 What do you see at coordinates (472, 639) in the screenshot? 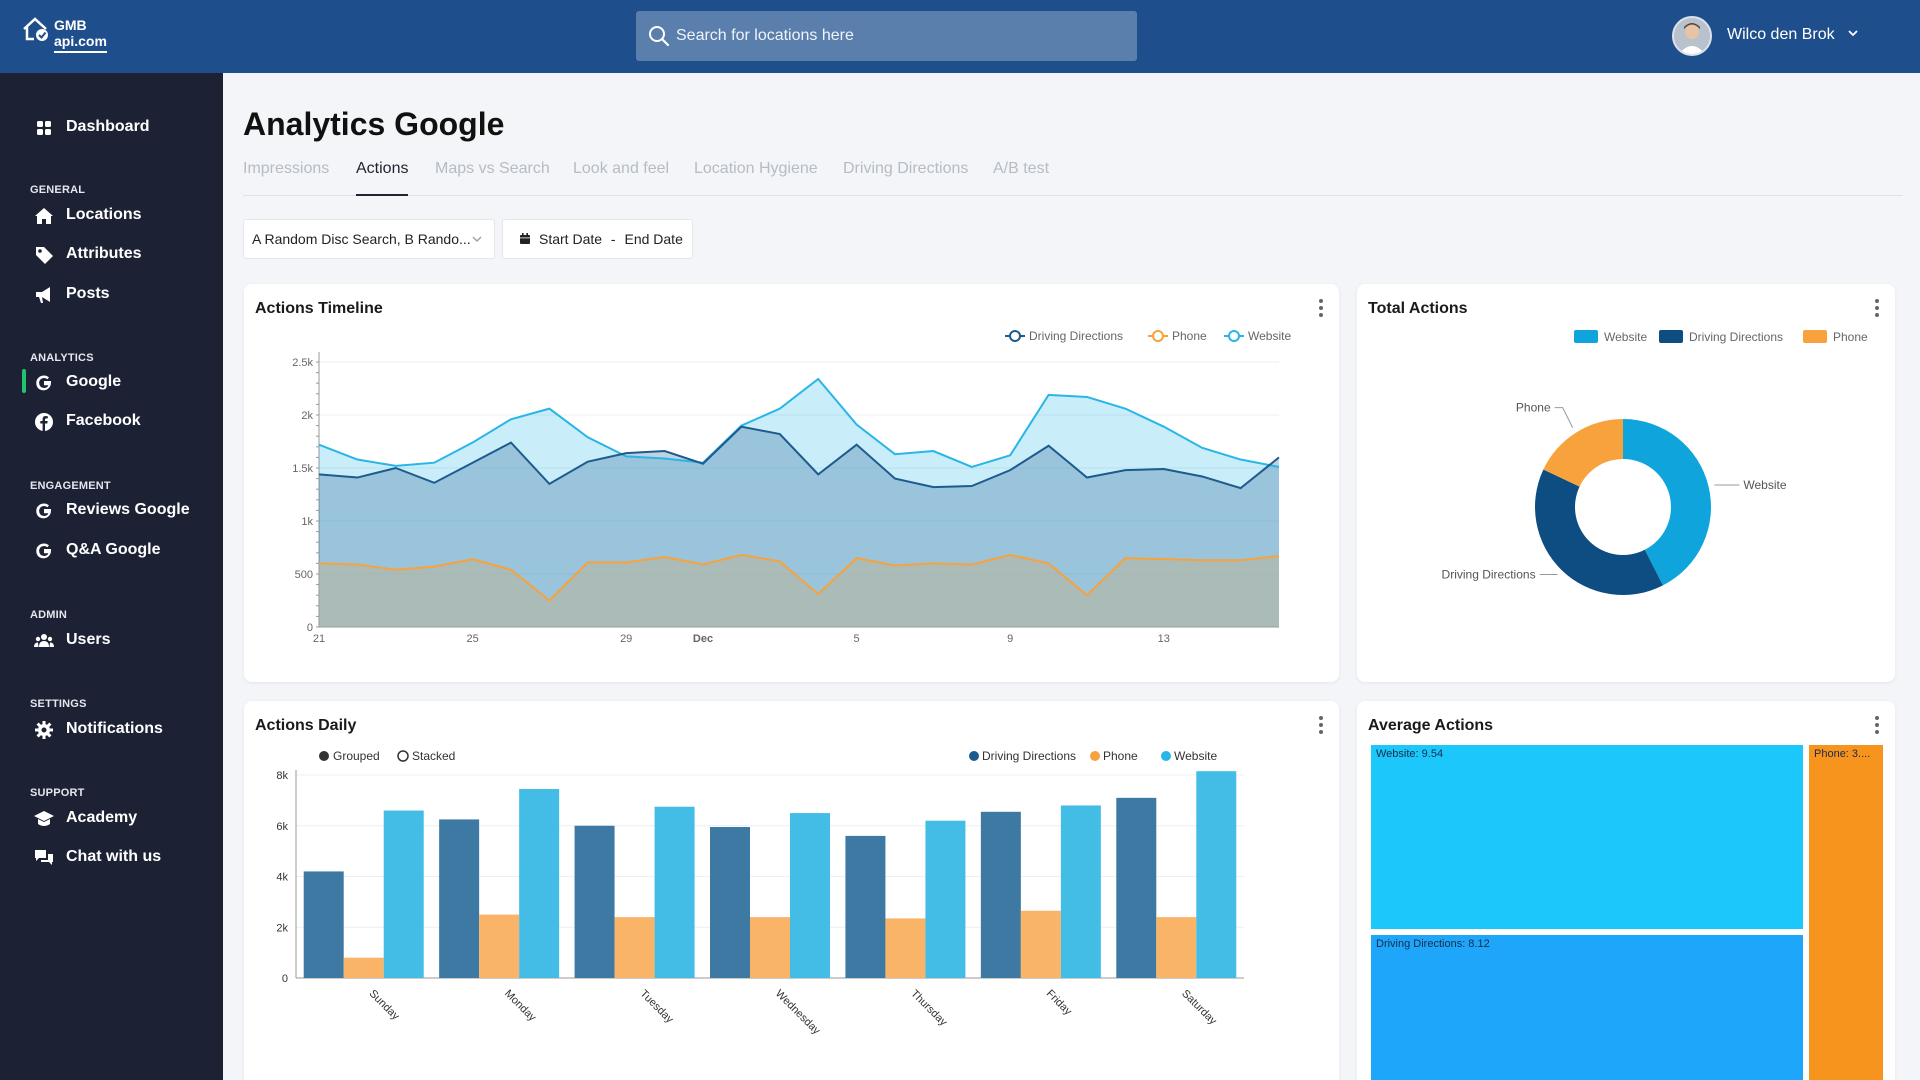
I see `x-tick-label: 25` at bounding box center [472, 639].